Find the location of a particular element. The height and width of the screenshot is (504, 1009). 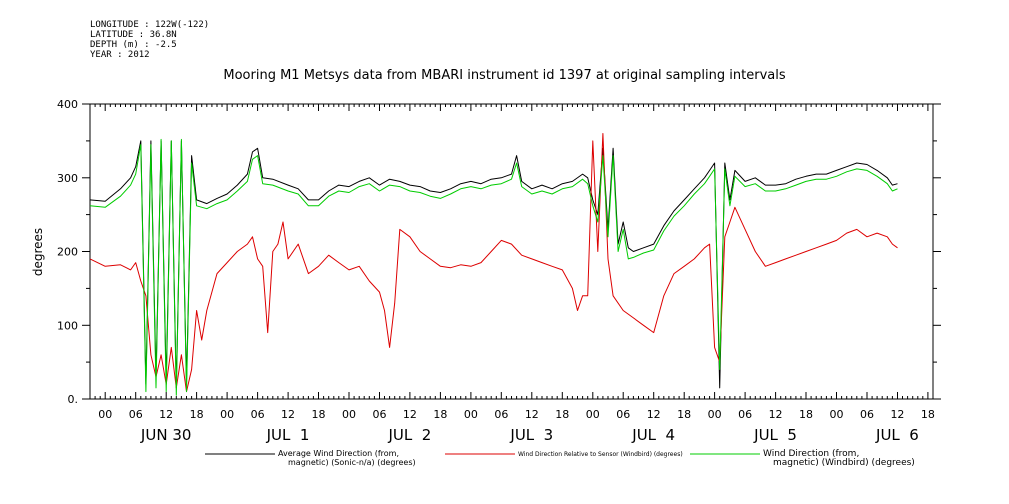

x-day-label: JUL 6 is located at coordinates (897, 435).